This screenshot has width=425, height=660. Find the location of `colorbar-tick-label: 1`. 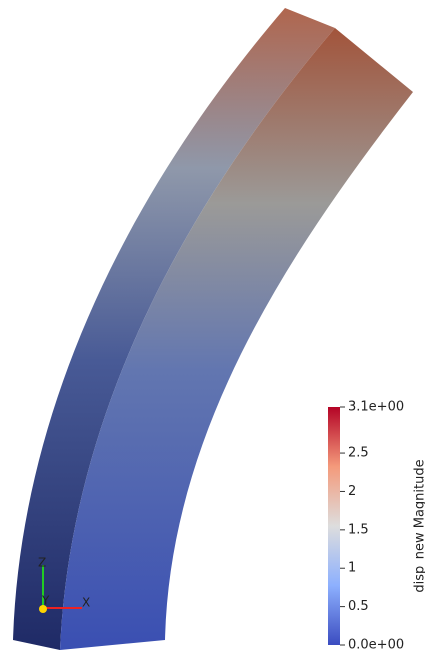

colorbar-tick-label: 1 is located at coordinates (352, 568).